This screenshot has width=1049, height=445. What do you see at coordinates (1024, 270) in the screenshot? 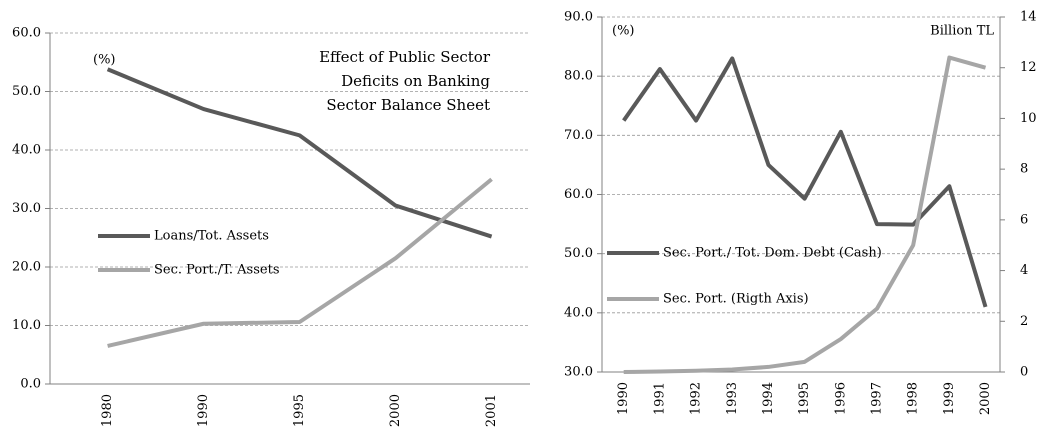
I see `y2-tick-label: 4` at bounding box center [1024, 270].